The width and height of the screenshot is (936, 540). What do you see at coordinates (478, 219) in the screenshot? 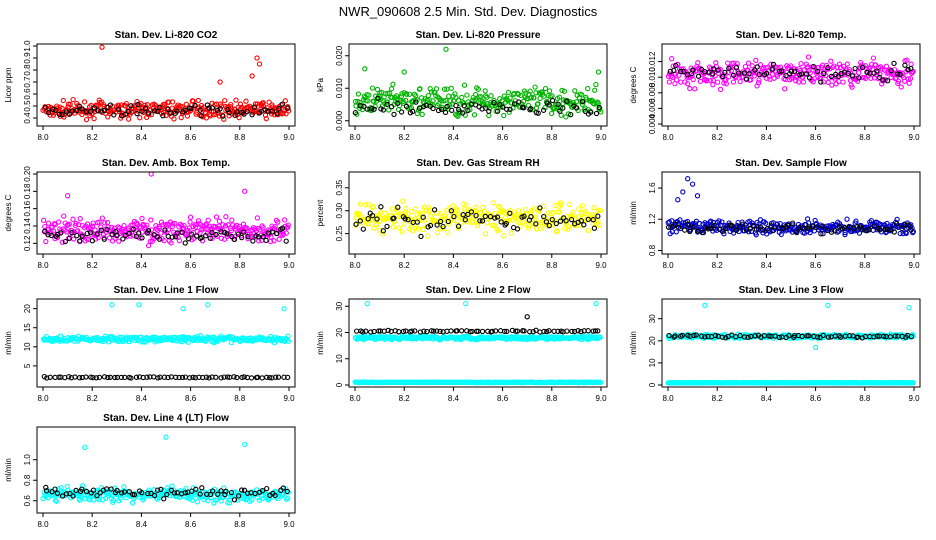
I see `data-points` at bounding box center [478, 219].